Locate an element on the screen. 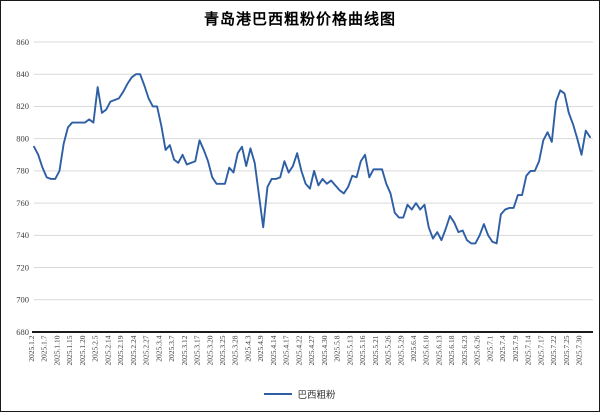 This screenshot has height=412, width=600. x-tick-label: 2025.7.17 is located at coordinates (540, 350).